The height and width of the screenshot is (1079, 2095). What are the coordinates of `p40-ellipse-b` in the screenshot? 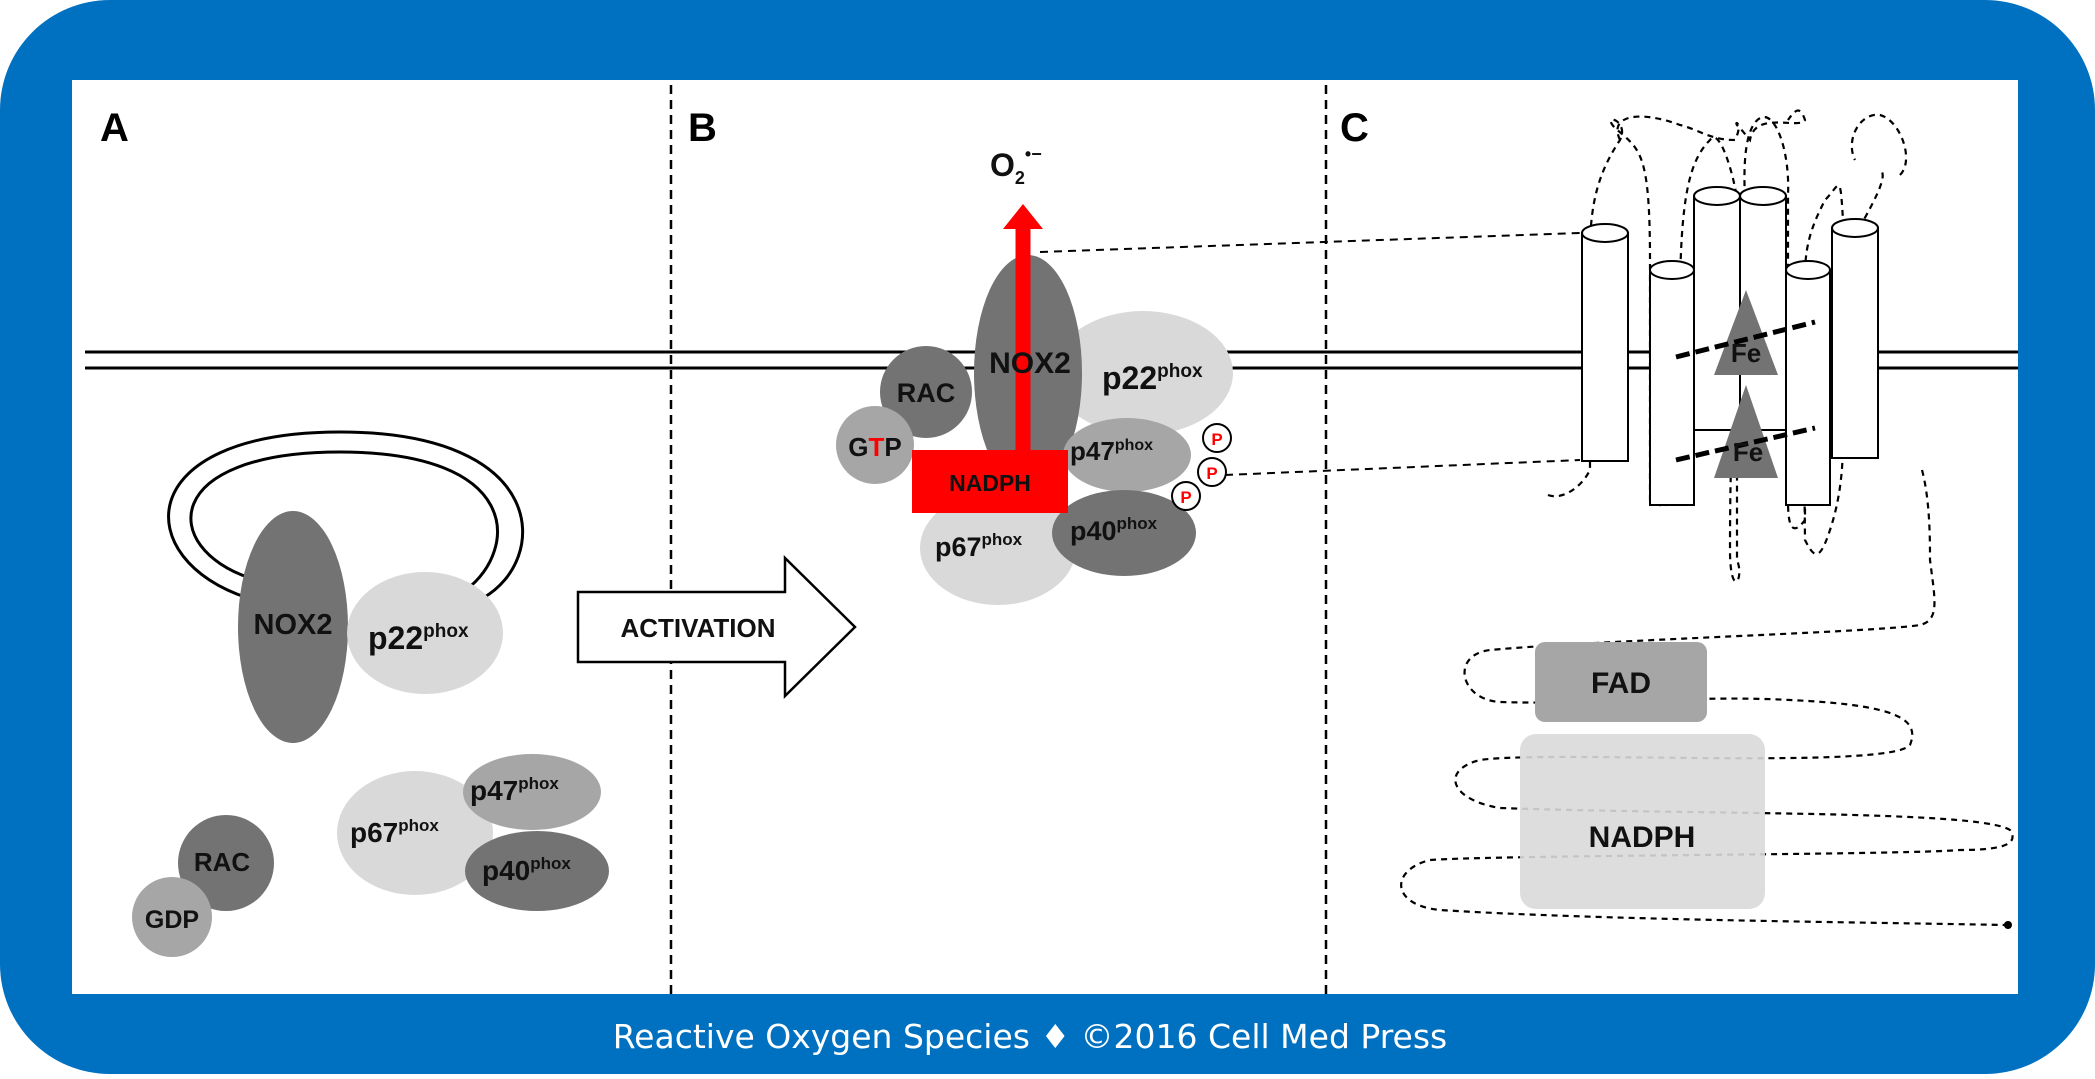 It's located at (1124, 533).